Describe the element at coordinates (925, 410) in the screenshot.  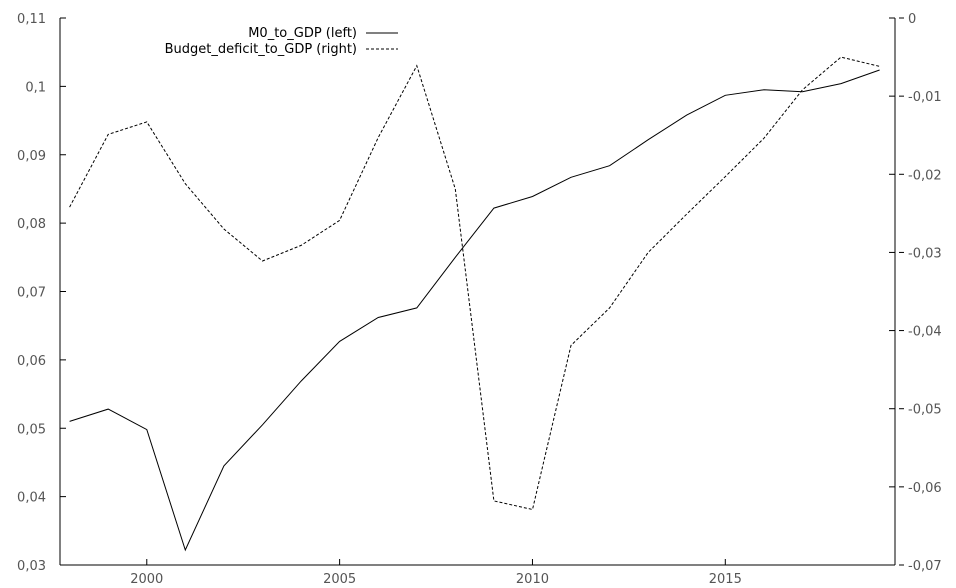
I see `right-y-tick-label: -0,05` at that location.